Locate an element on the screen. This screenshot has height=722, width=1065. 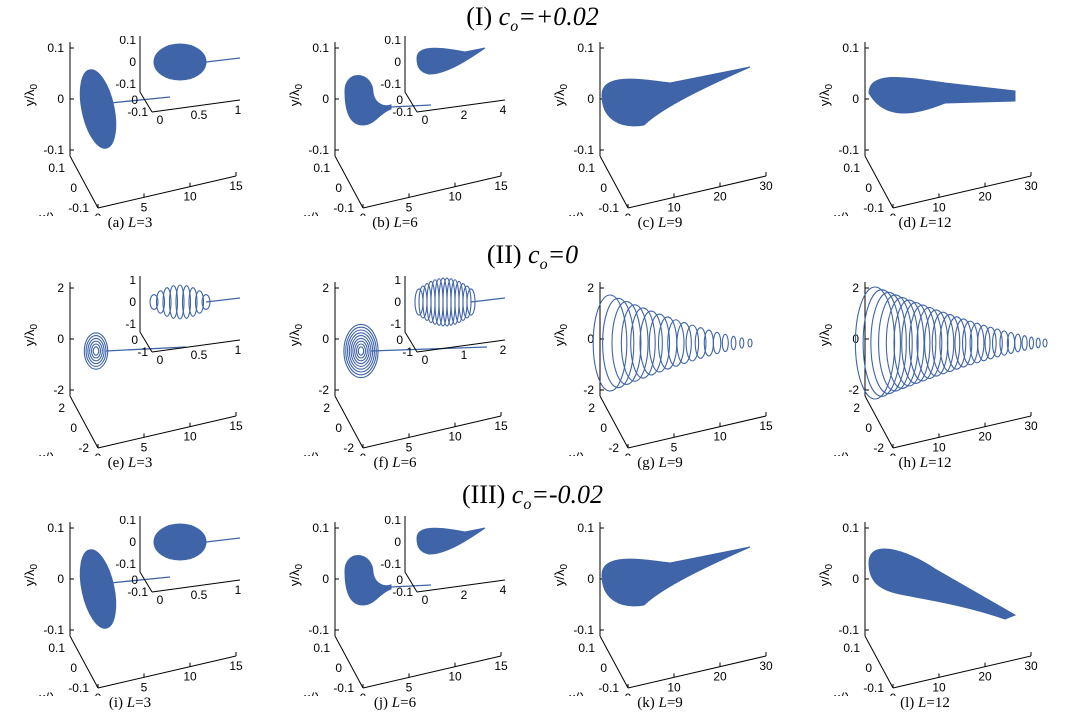
row-title-numeral: (I) is located at coordinates (479, 16).